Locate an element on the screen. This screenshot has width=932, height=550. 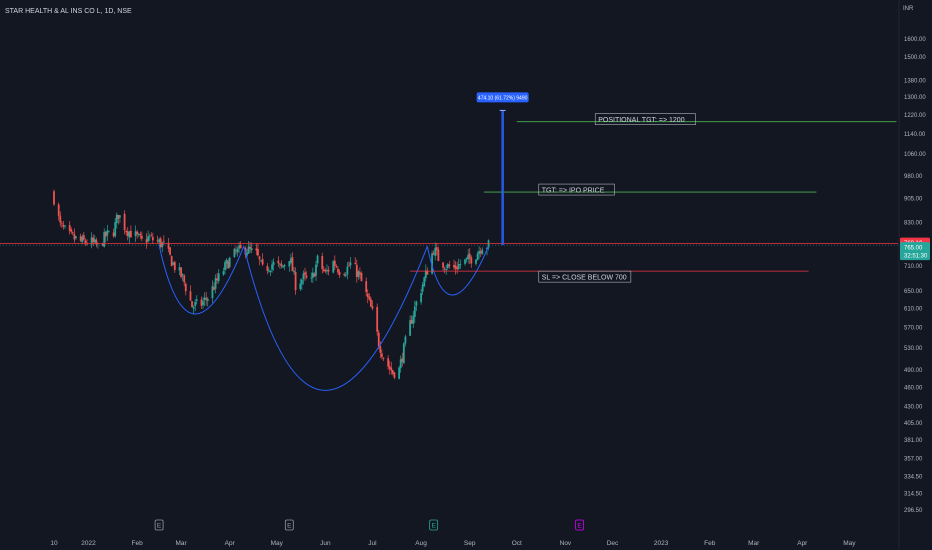
price-axis-tick: 570.00 is located at coordinates (913, 329).